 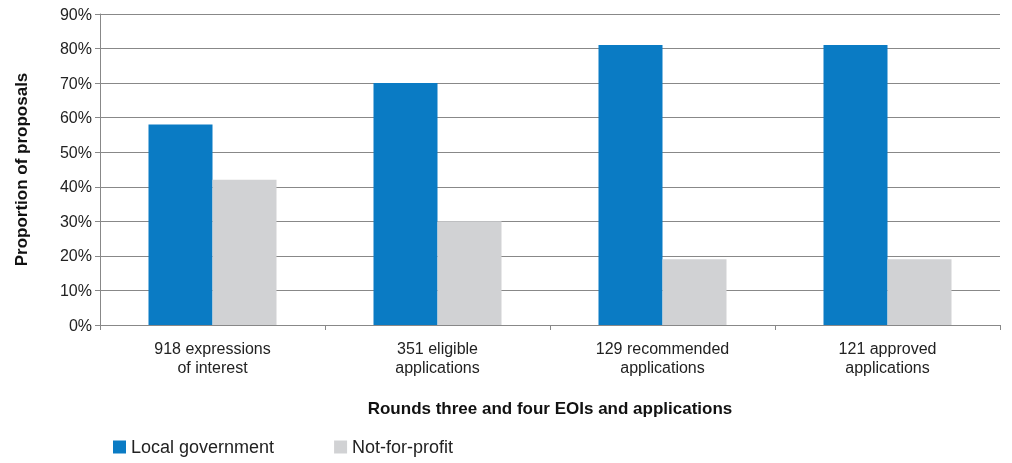 I want to click on legend-label: Local government, so click(x=203, y=447).